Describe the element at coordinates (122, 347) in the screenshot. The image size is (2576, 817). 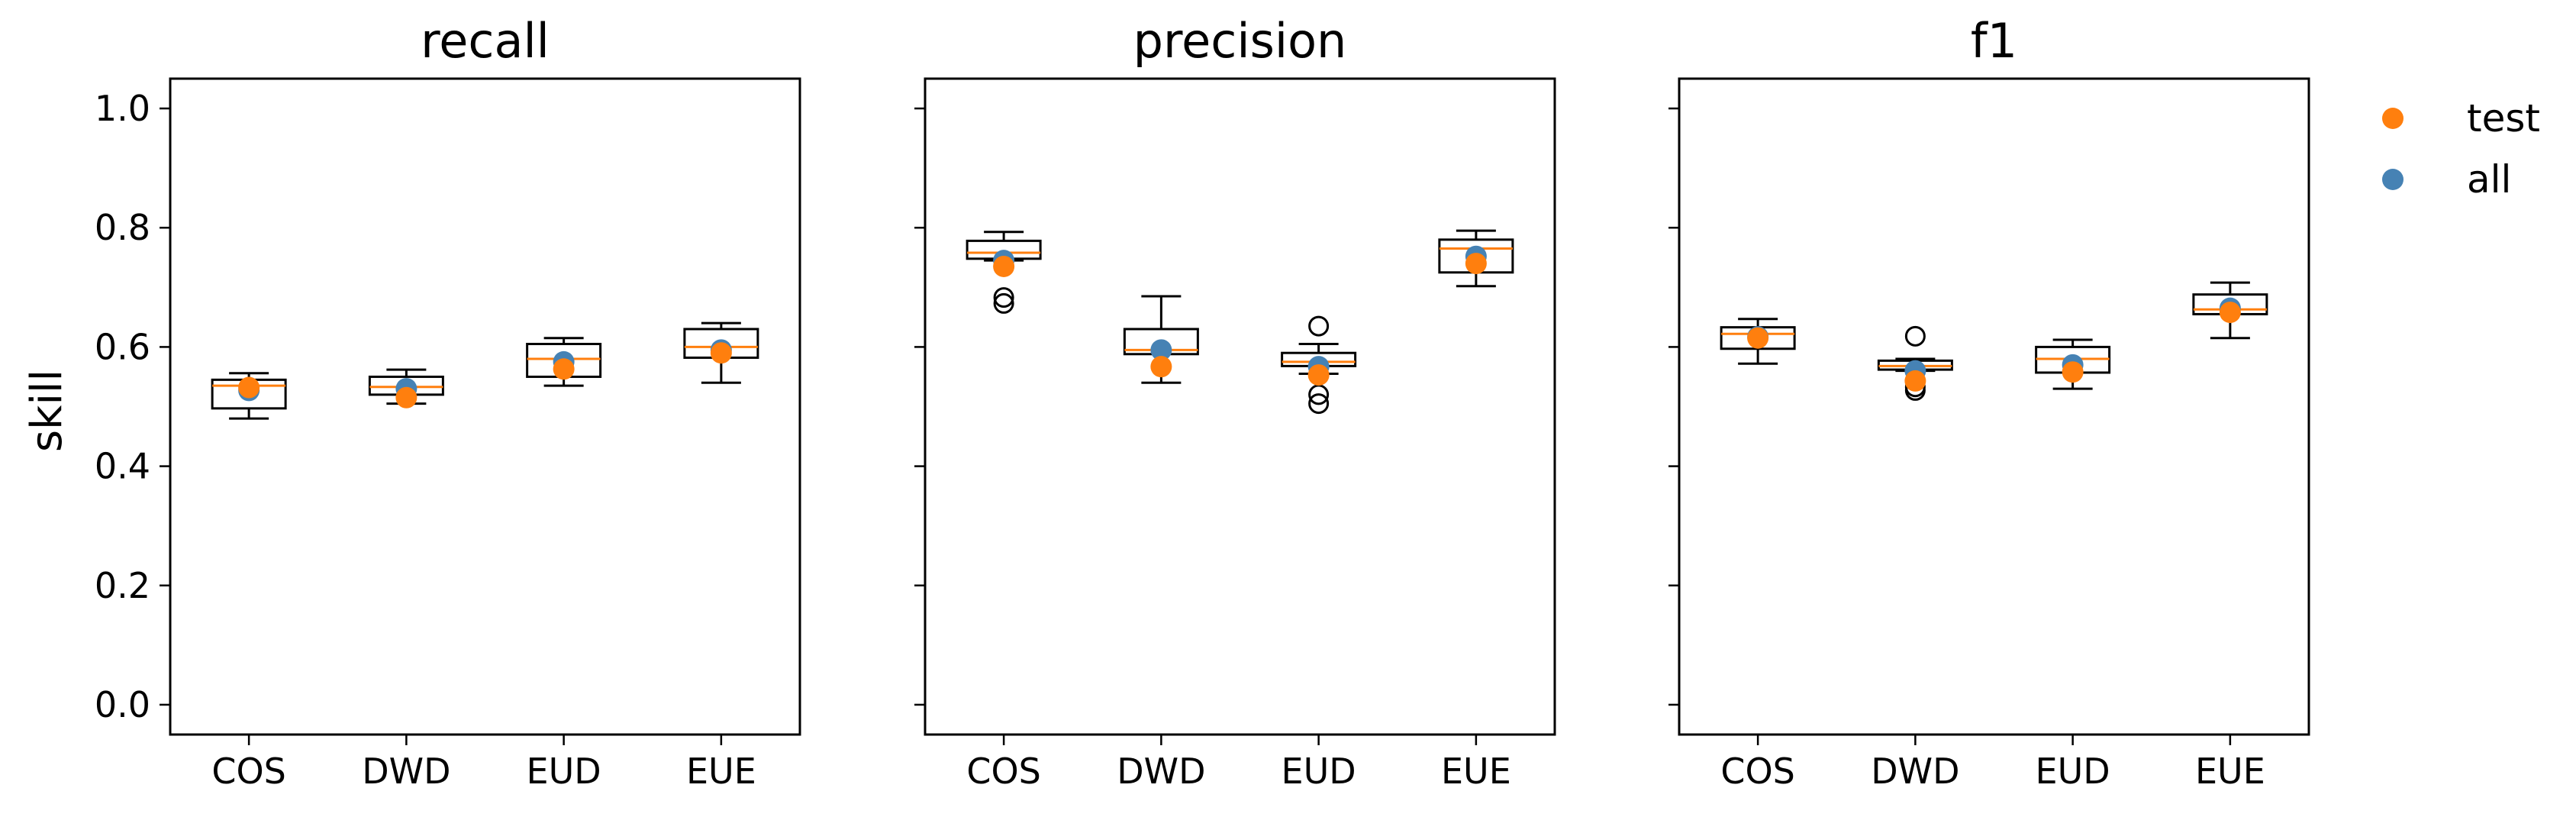
I see `y-tick-label: 0.6` at that location.